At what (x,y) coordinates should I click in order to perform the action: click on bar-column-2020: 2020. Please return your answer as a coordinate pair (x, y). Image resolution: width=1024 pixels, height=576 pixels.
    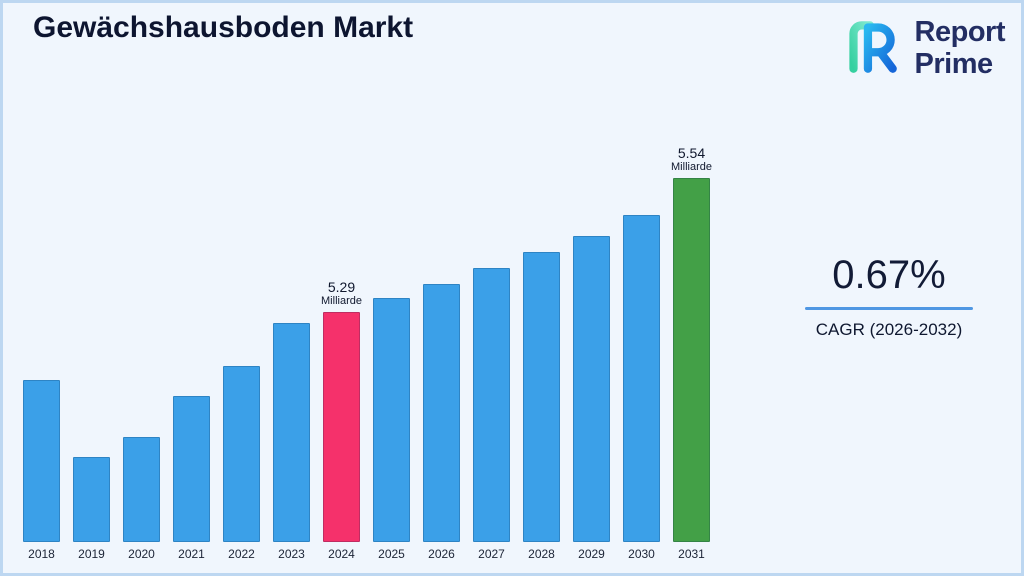
    Looking at the image, I should click on (141, 499).